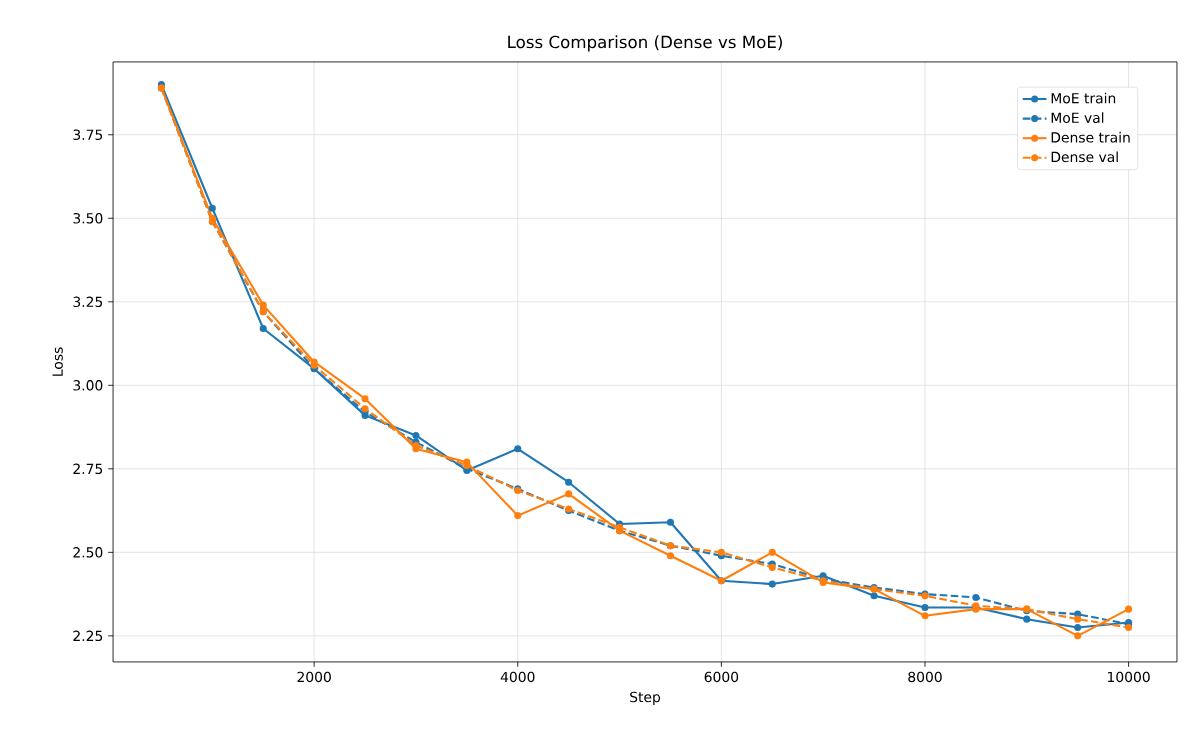 This screenshot has height=750, width=1200. I want to click on legend-label: Dense val, so click(1084, 157).